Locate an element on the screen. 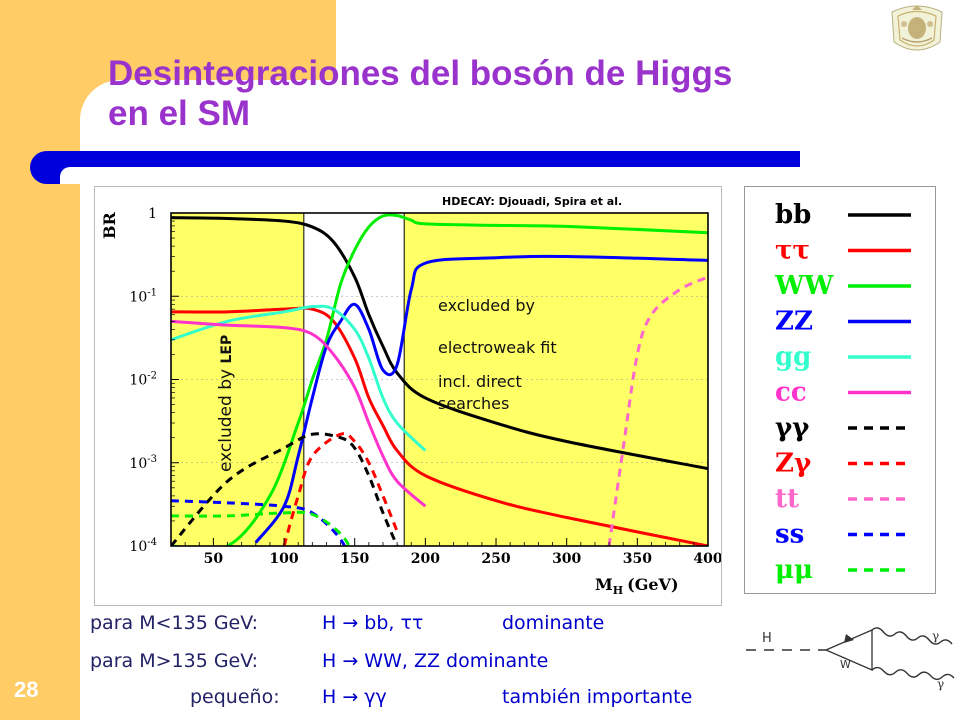 The image size is (960, 720). photon-line-bottom is located at coordinates (913, 673).